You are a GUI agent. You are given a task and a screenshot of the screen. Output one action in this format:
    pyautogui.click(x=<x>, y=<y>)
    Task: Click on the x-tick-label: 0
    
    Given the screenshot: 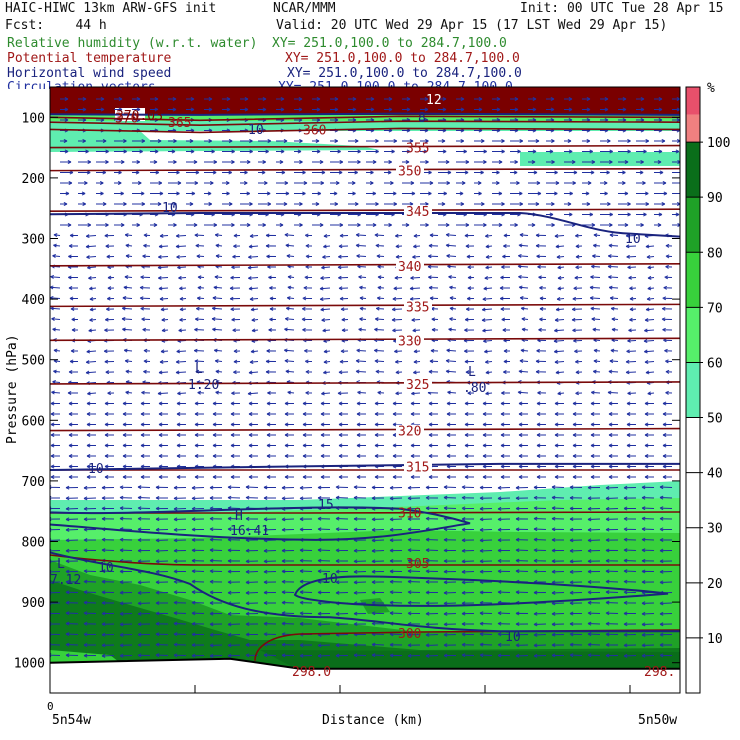 What is the action you would take?
    pyautogui.click(x=50, y=706)
    